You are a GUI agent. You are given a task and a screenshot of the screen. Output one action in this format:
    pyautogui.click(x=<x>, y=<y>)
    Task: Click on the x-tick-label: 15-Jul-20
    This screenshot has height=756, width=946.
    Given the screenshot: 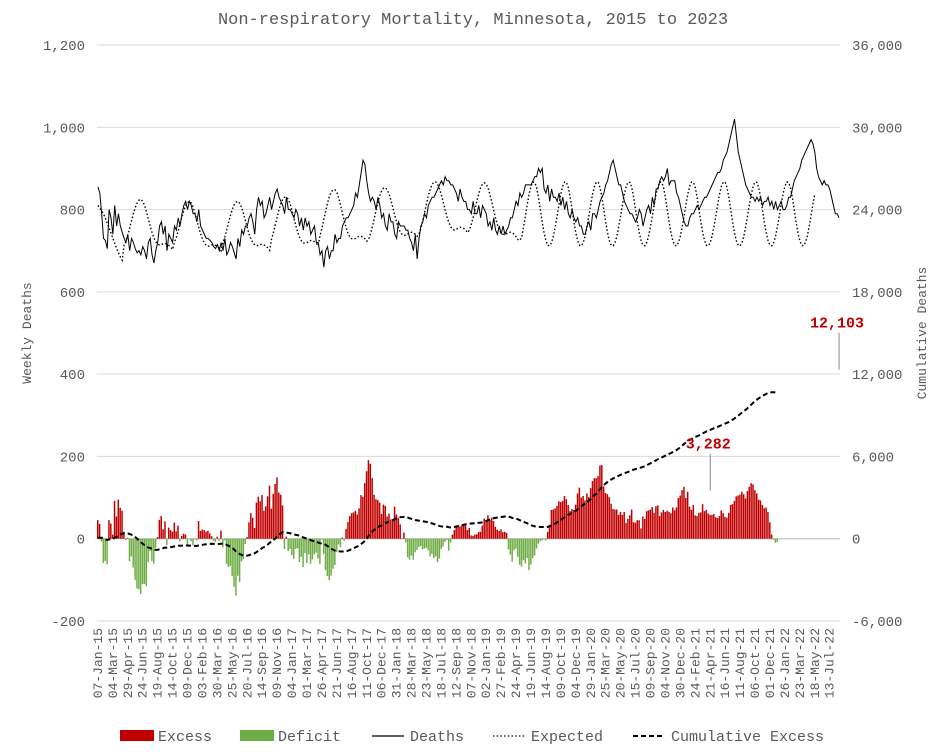 What is the action you would take?
    pyautogui.click(x=636, y=663)
    